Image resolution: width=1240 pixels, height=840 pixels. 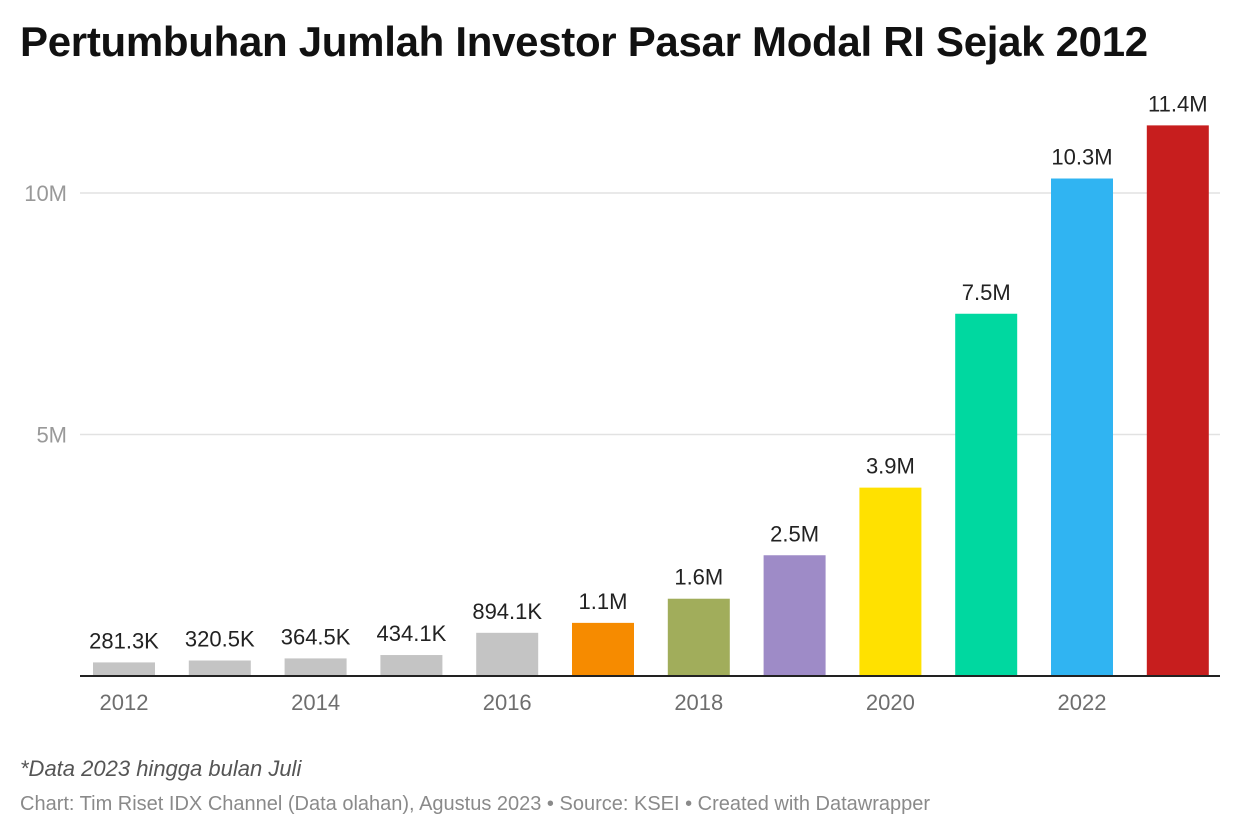 What do you see at coordinates (603, 601) in the screenshot?
I see `value-label-2017: 1.1M` at bounding box center [603, 601].